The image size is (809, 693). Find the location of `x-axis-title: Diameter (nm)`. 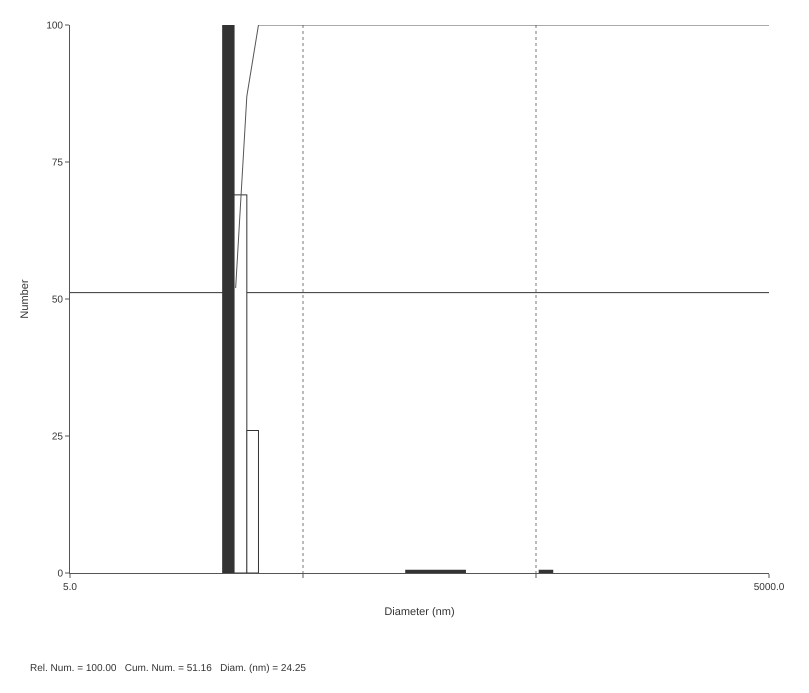

x-axis-title: Diameter (nm) is located at coordinates (419, 612).